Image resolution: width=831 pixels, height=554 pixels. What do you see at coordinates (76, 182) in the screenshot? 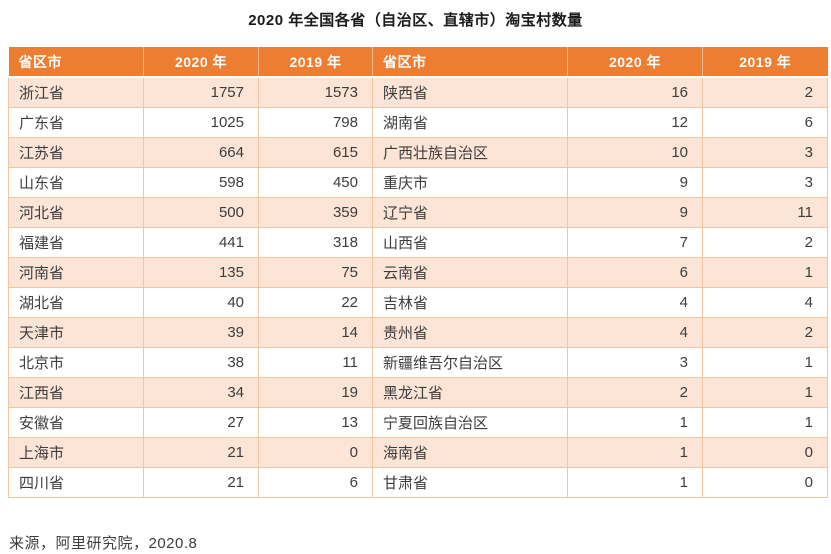
I see `province-cell: 山东省` at bounding box center [76, 182].